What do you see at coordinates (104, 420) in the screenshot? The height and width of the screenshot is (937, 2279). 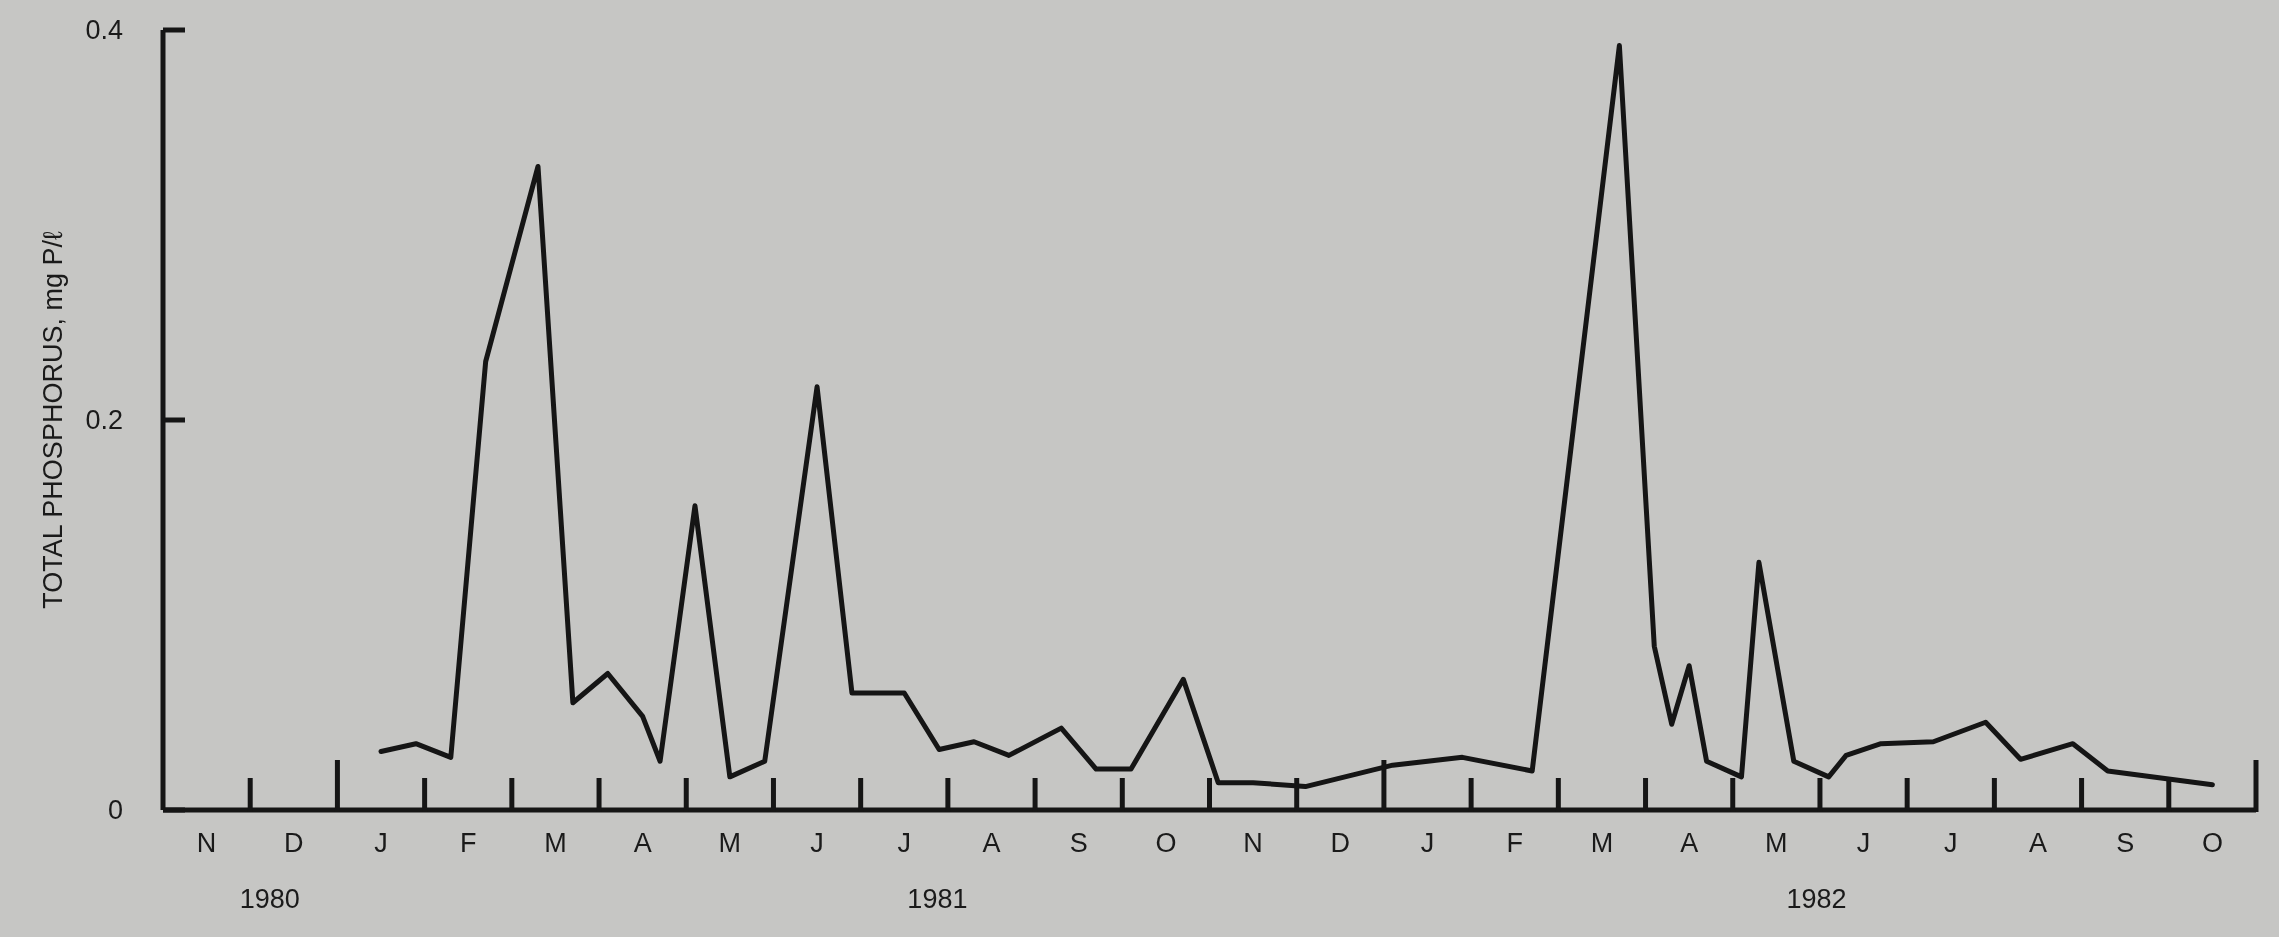 I see `y-tick-label: 0.2` at bounding box center [104, 420].